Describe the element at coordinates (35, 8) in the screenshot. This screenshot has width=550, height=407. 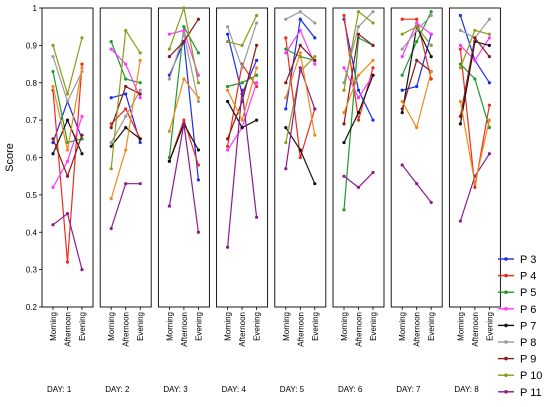
I see `y-tick-label: 1` at that location.